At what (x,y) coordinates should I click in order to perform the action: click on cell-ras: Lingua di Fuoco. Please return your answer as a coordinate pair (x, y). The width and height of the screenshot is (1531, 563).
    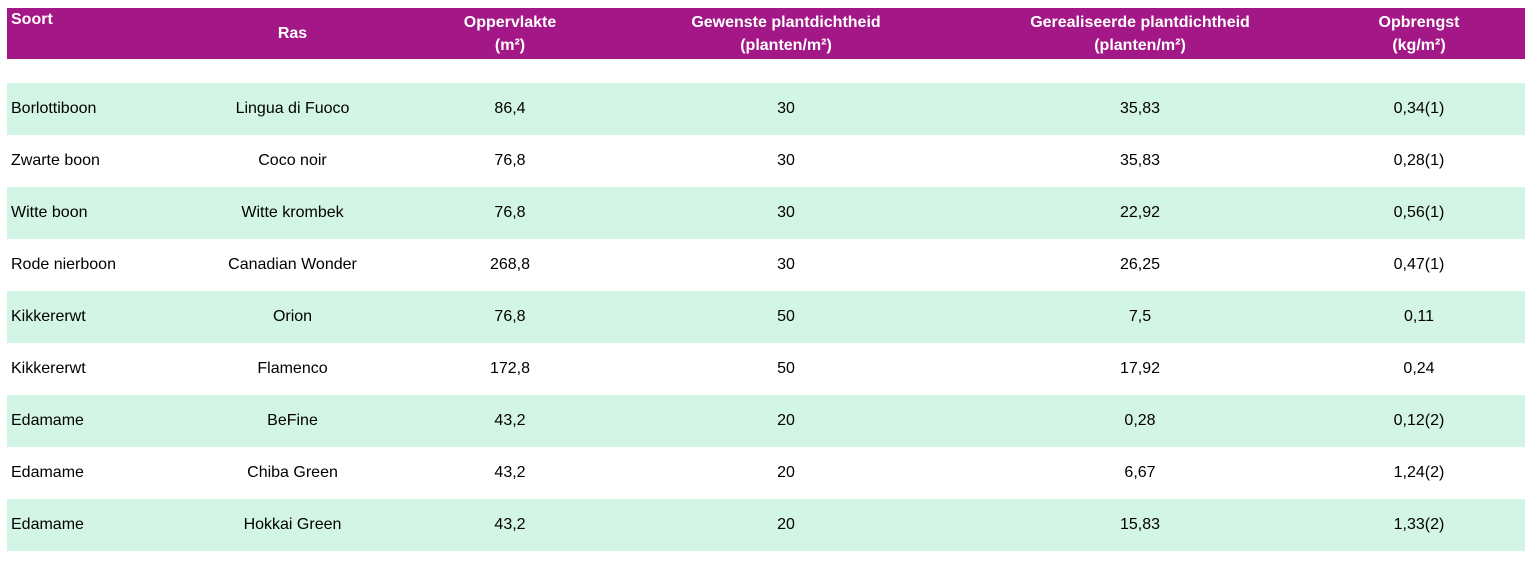
    Looking at the image, I should click on (292, 108).